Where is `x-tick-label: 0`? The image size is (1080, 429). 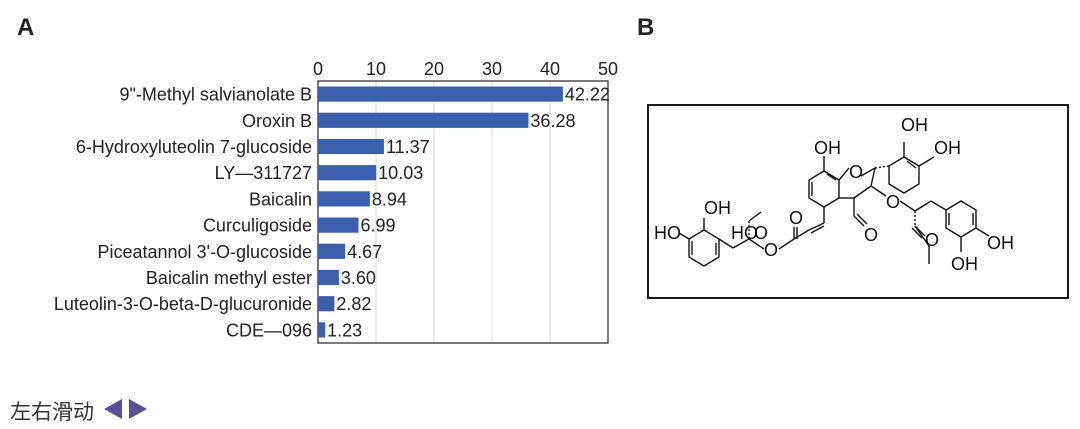
x-tick-label: 0 is located at coordinates (318, 69).